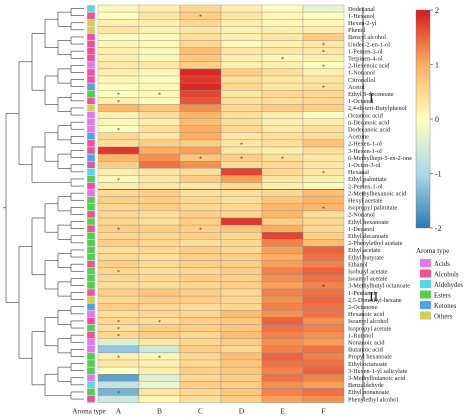  Describe the element at coordinates (358, 172) in the screenshot. I see `row-label: Hexanal` at that location.